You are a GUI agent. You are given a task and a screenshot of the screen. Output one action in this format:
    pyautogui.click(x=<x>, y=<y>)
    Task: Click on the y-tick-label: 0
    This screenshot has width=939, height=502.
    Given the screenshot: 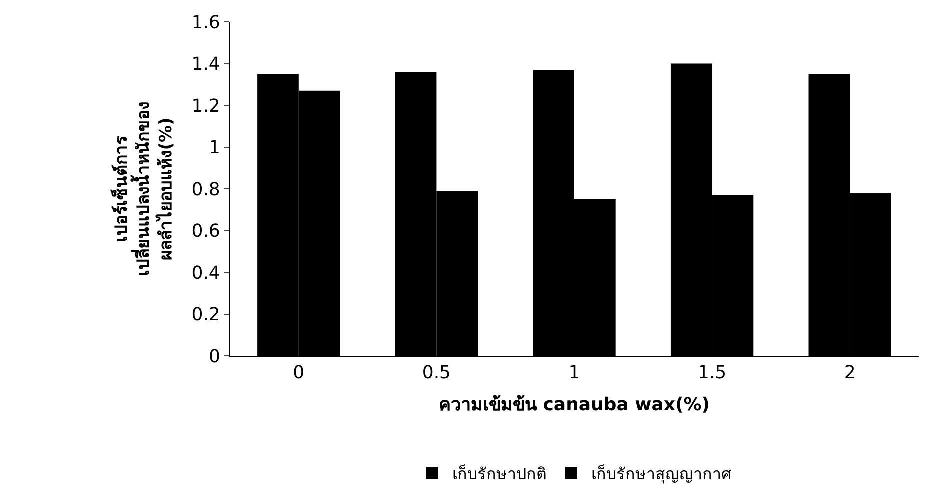 What is the action you would take?
    pyautogui.click(x=214, y=357)
    